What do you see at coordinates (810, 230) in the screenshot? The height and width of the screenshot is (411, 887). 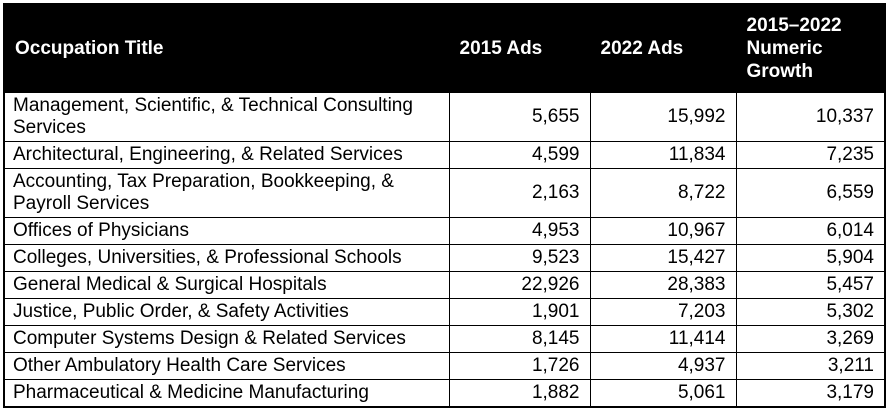 I see `numeric-growth-cell: 6,014` at bounding box center [810, 230].